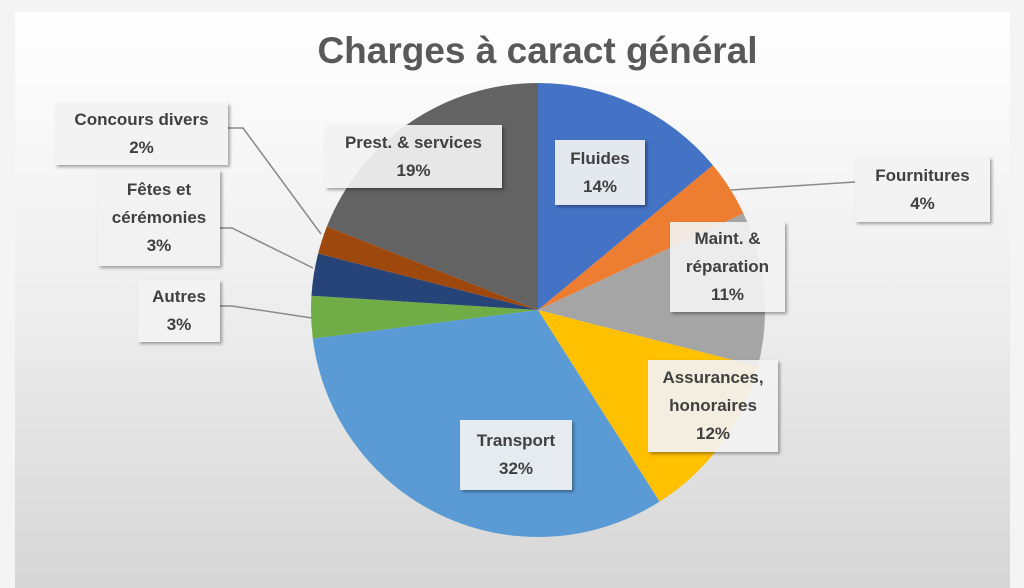  What do you see at coordinates (159, 203) in the screenshot?
I see `label-category: Fêtes et cérémonies` at bounding box center [159, 203].